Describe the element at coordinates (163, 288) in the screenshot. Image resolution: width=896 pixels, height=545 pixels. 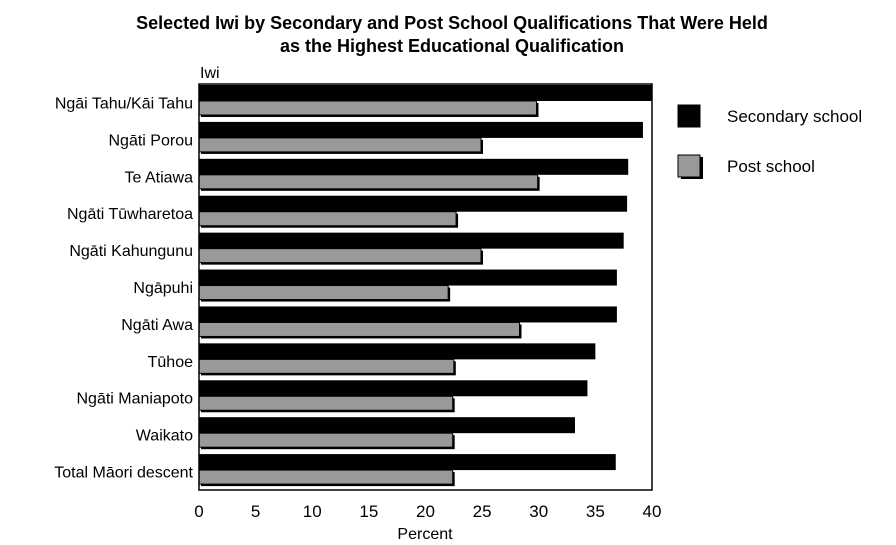
I see `category-label: Ngāpuhi` at that location.